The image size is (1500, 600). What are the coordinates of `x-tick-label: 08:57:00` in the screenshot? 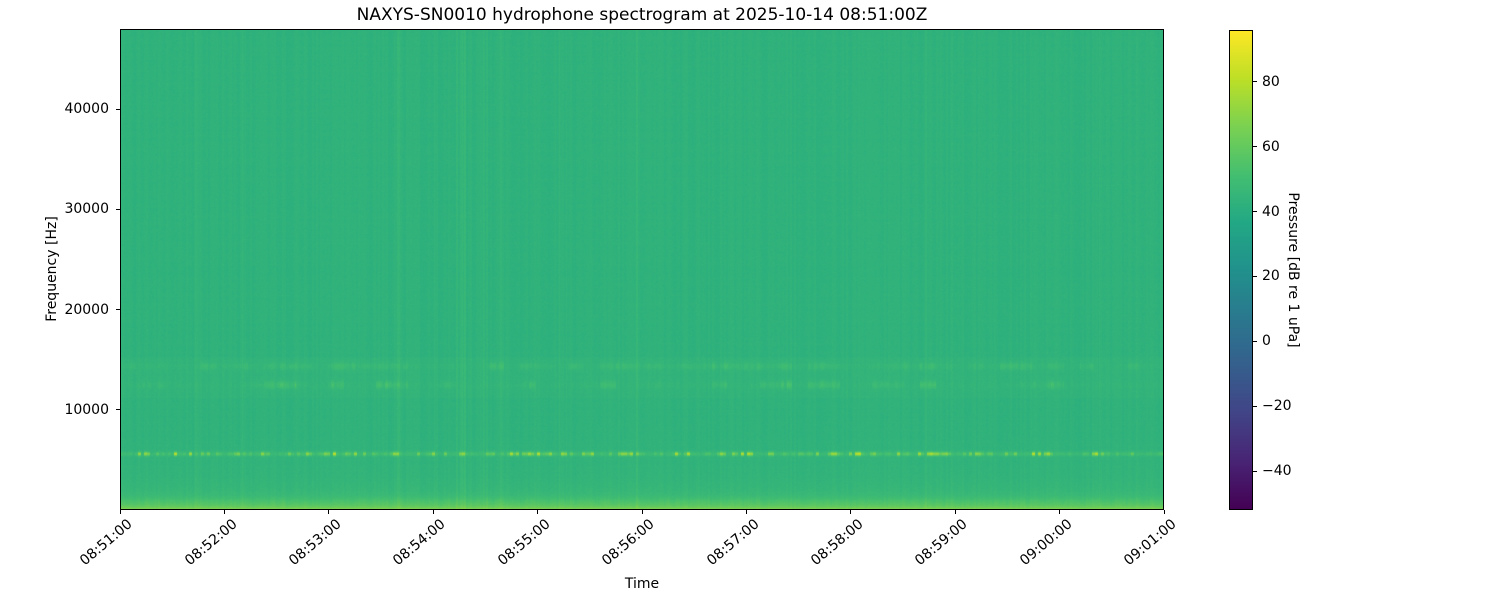 It's located at (733, 542).